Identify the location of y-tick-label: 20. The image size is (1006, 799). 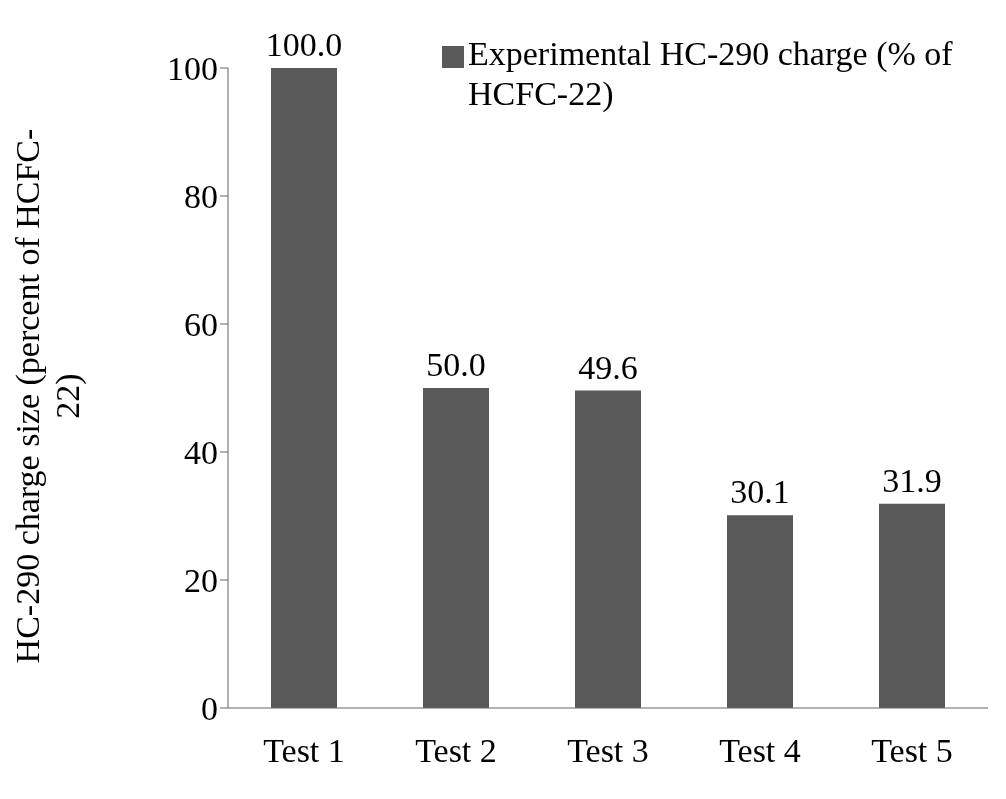
(201, 581).